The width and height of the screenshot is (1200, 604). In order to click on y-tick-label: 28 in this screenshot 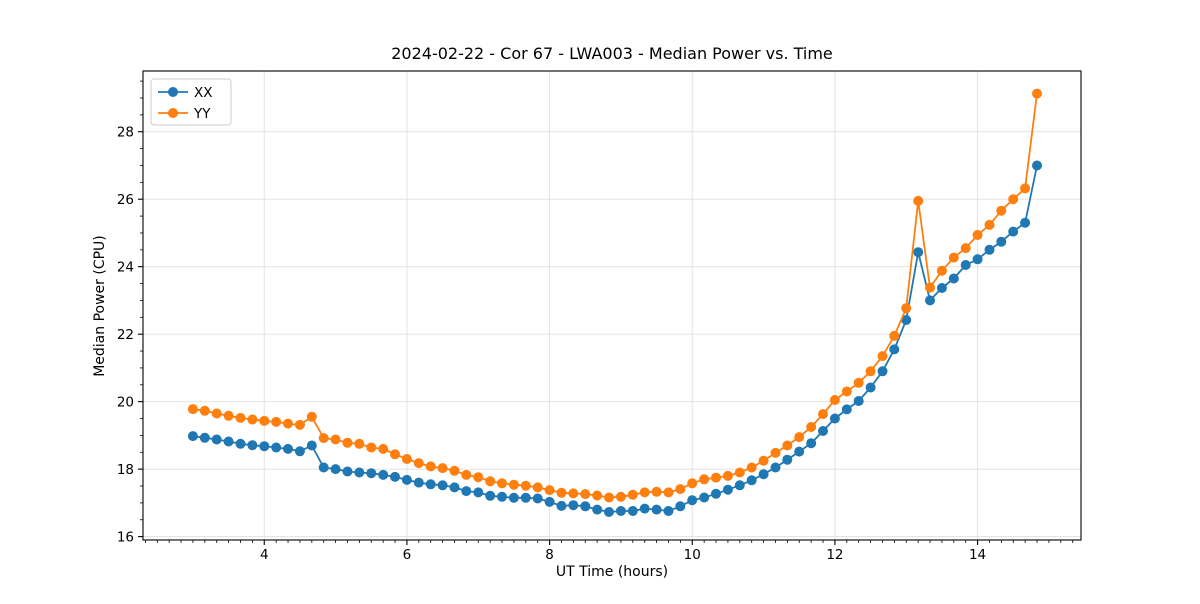, I will do `click(125, 133)`.